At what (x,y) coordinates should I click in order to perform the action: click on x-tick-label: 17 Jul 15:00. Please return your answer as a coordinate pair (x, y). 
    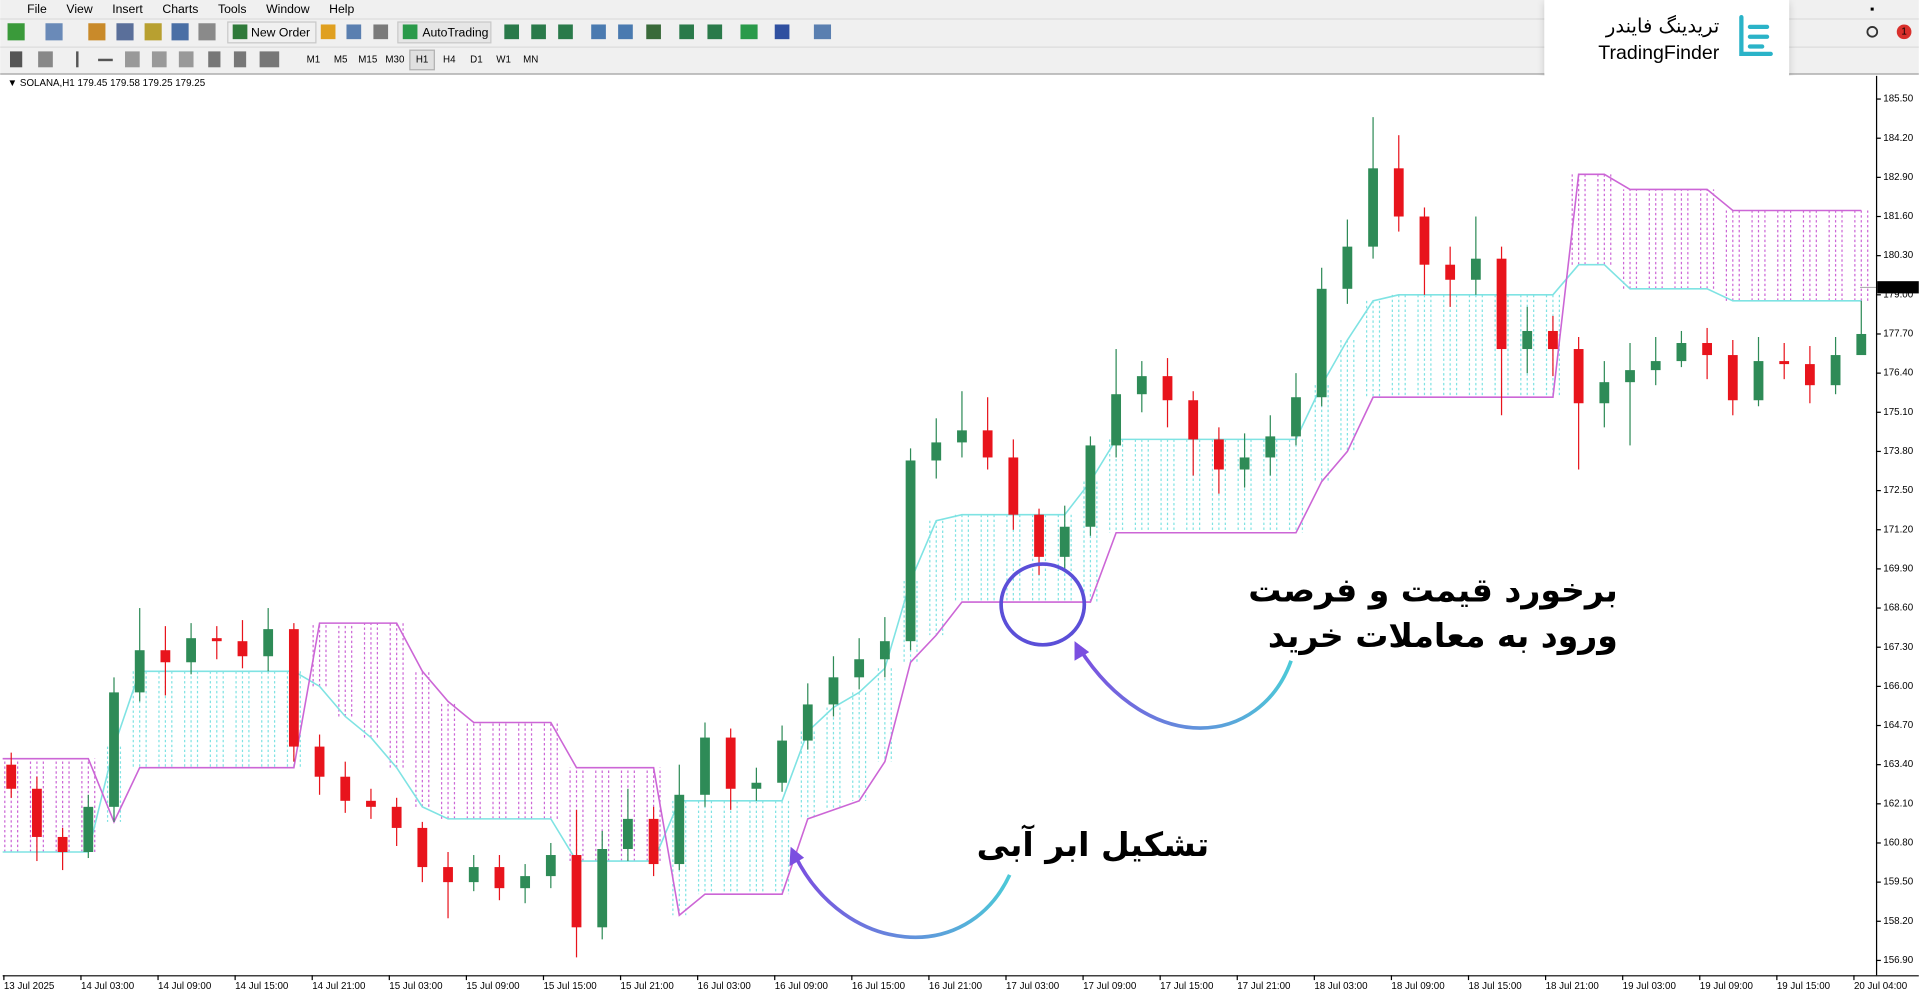
    Looking at the image, I should click on (1187, 986).